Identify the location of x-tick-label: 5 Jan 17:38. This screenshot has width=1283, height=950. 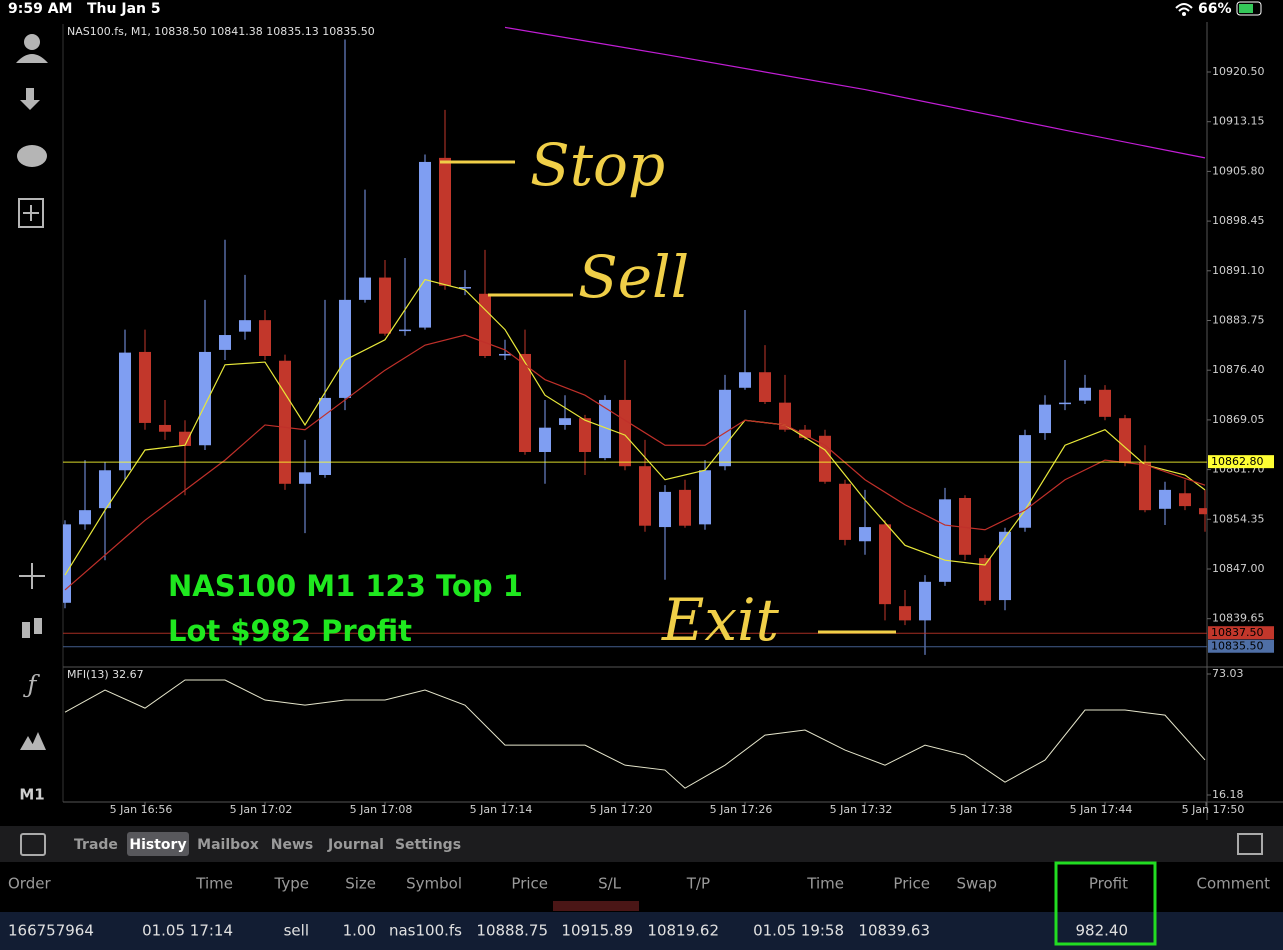
(981, 809).